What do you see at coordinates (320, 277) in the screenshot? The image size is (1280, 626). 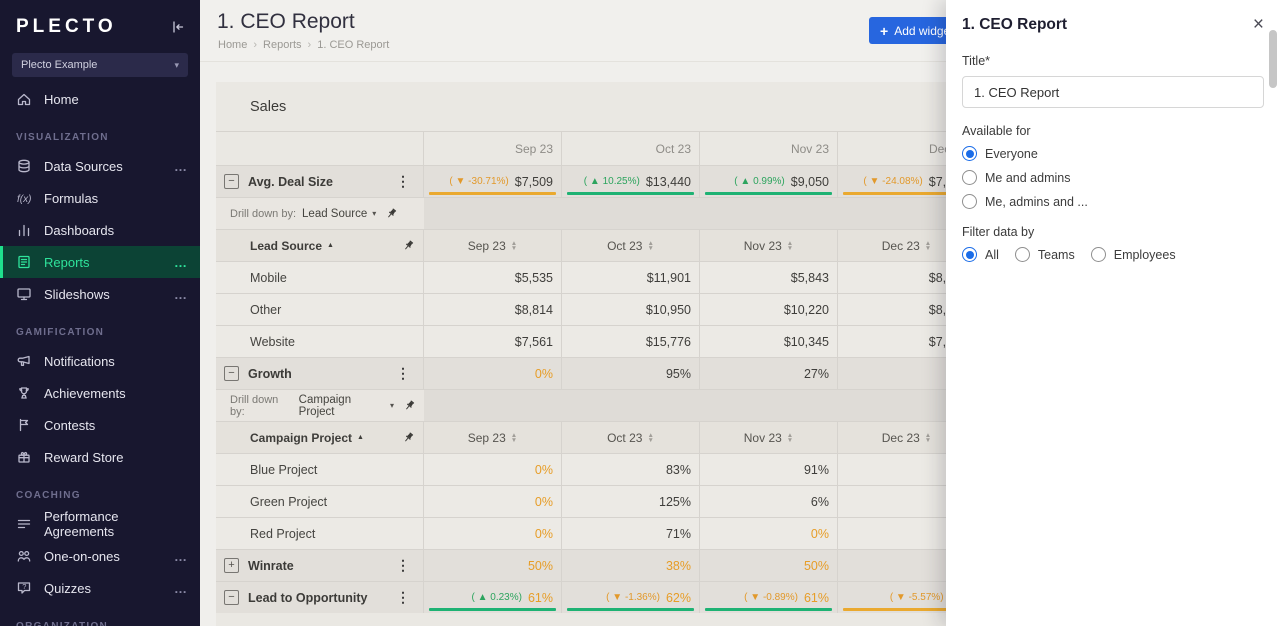 I see `row-label: Mobile` at bounding box center [320, 277].